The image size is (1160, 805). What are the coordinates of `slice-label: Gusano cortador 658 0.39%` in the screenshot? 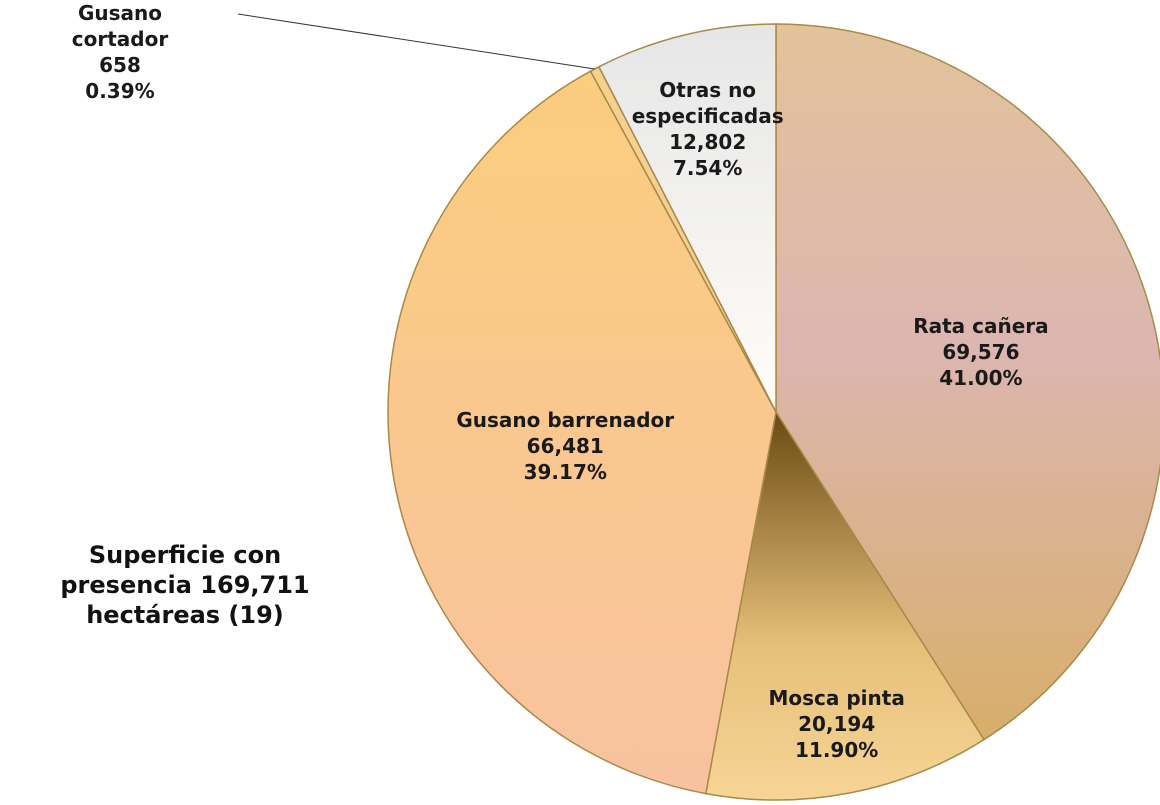 It's located at (120, 52).